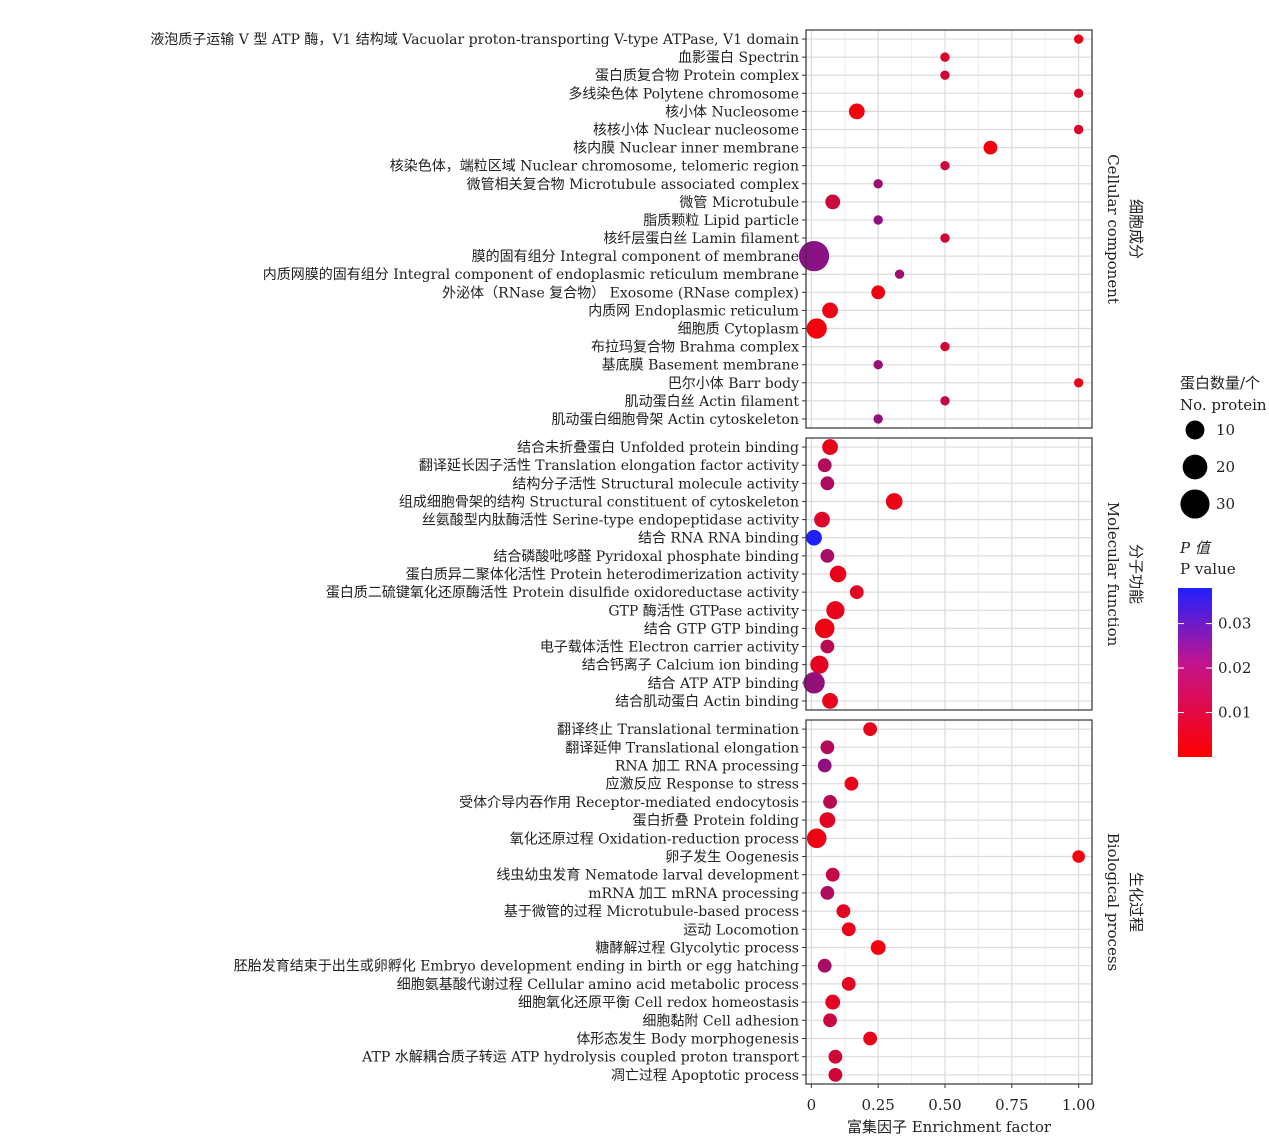 The image size is (1269, 1144). What do you see at coordinates (1136, 574) in the screenshot?
I see `facet-label-cn: 分子功能` at bounding box center [1136, 574].